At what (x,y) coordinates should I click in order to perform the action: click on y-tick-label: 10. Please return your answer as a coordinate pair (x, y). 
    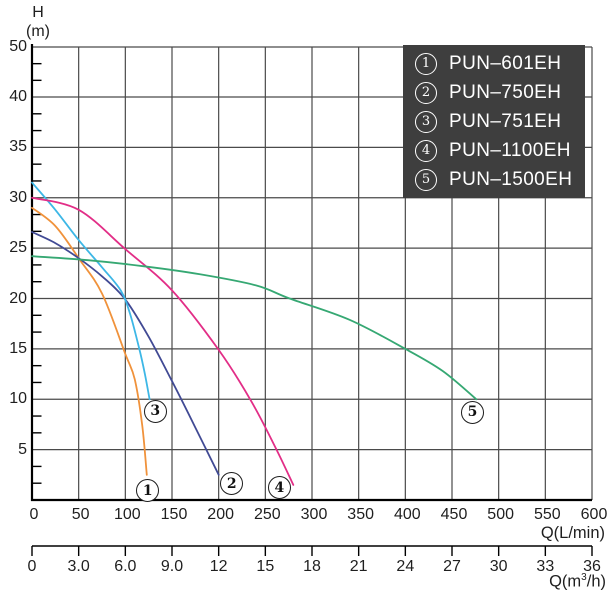
    Looking at the image, I should click on (18, 399).